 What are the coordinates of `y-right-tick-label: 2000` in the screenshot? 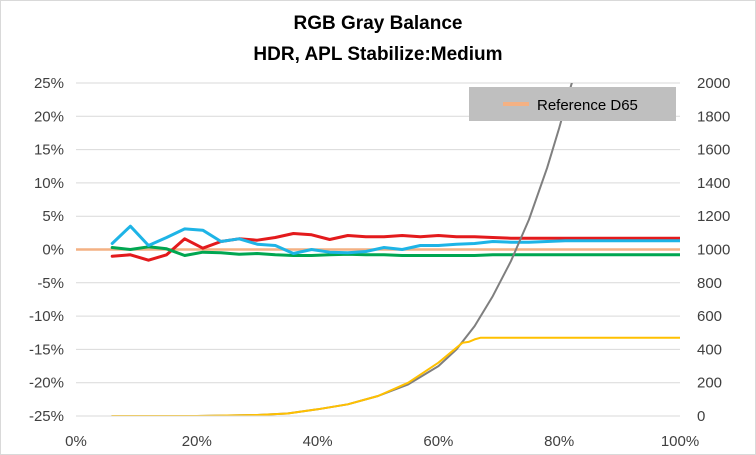 It's located at (713, 83).